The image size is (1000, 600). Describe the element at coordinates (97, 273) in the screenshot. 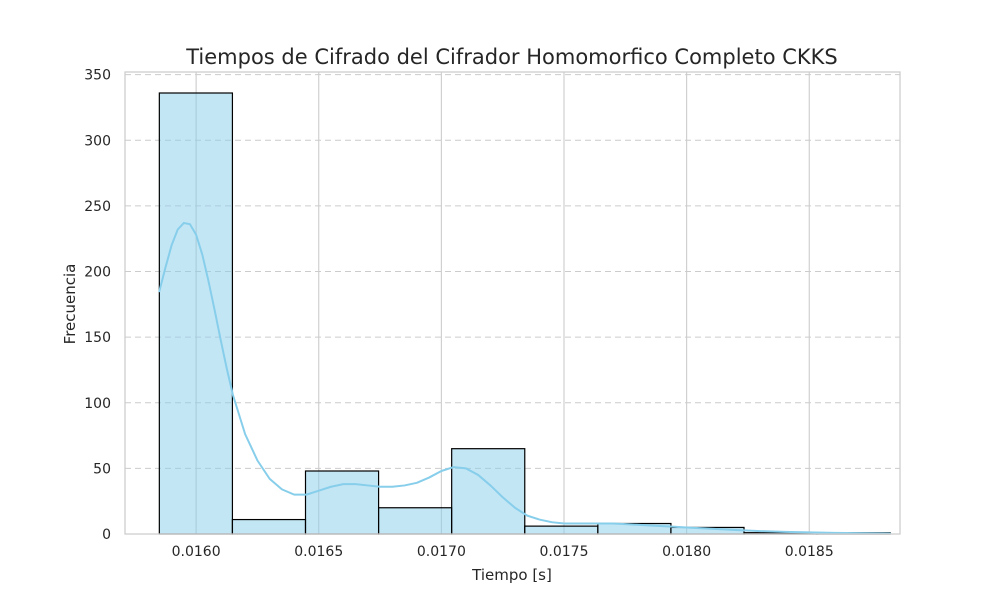

I see `y-tick-label: 200` at that location.